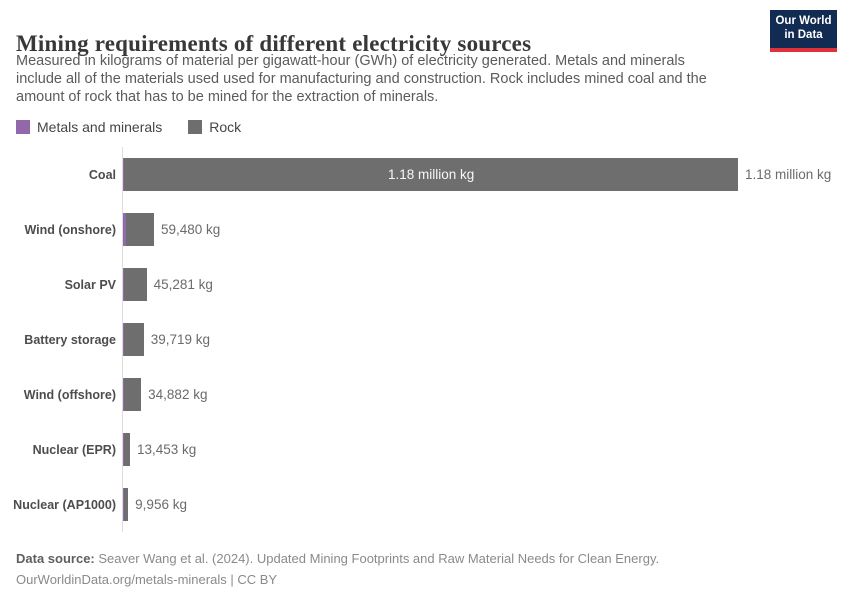  What do you see at coordinates (483, 394) in the screenshot?
I see `plot-area: 34,882 kg` at bounding box center [483, 394].